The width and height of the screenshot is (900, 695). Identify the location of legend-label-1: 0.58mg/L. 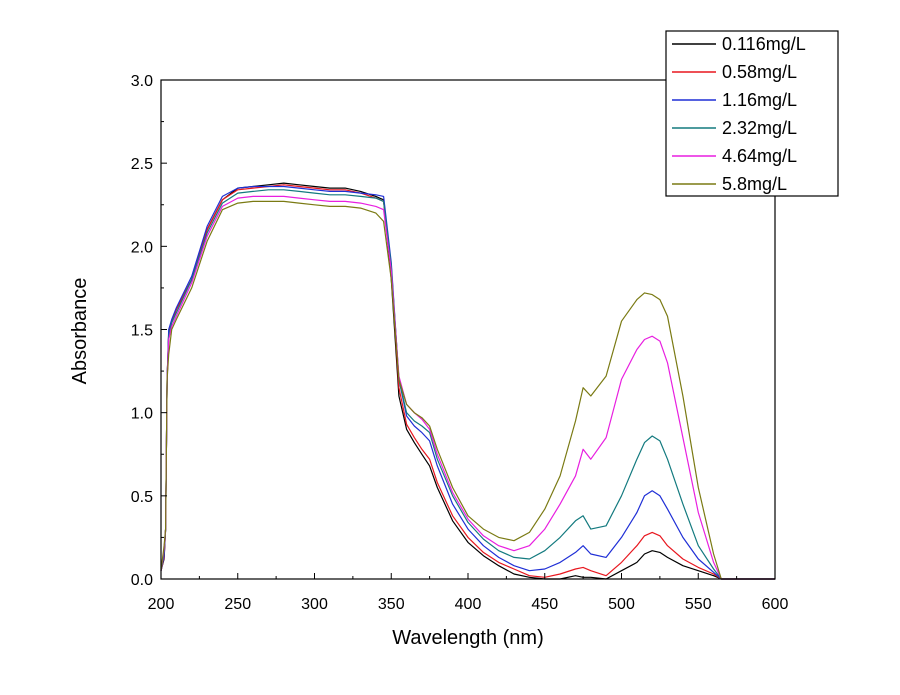
(759, 72).